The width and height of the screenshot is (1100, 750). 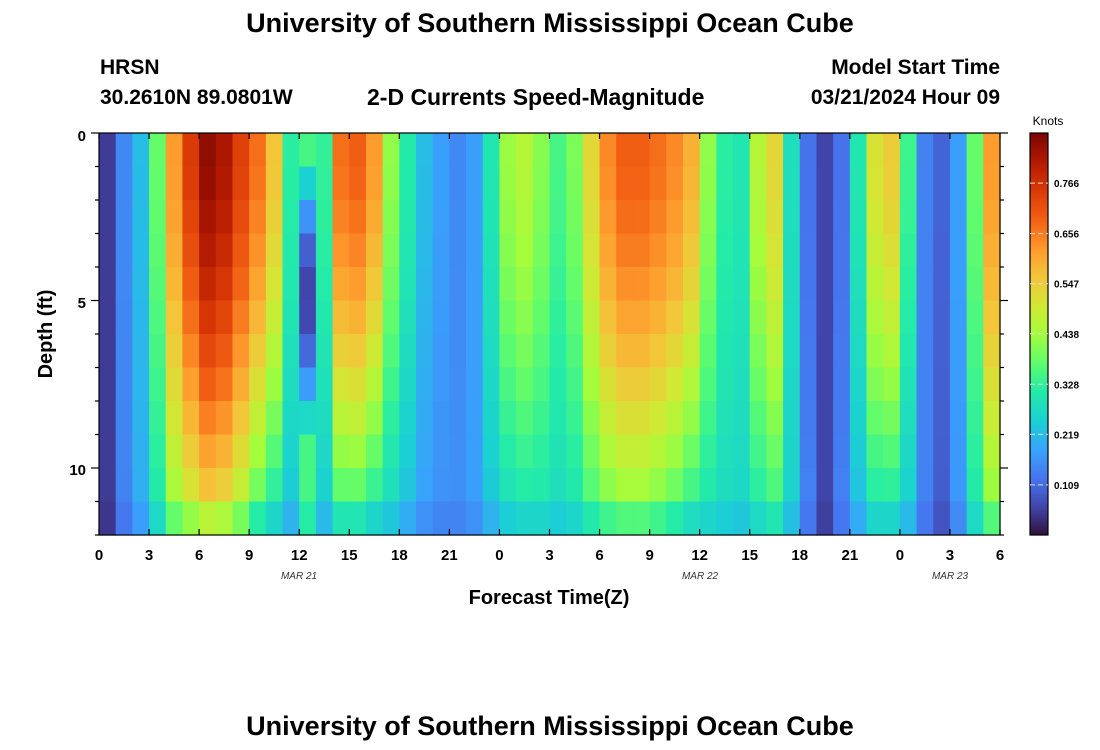 What do you see at coordinates (82, 136) in the screenshot?
I see `y-tick-label: 0` at bounding box center [82, 136].